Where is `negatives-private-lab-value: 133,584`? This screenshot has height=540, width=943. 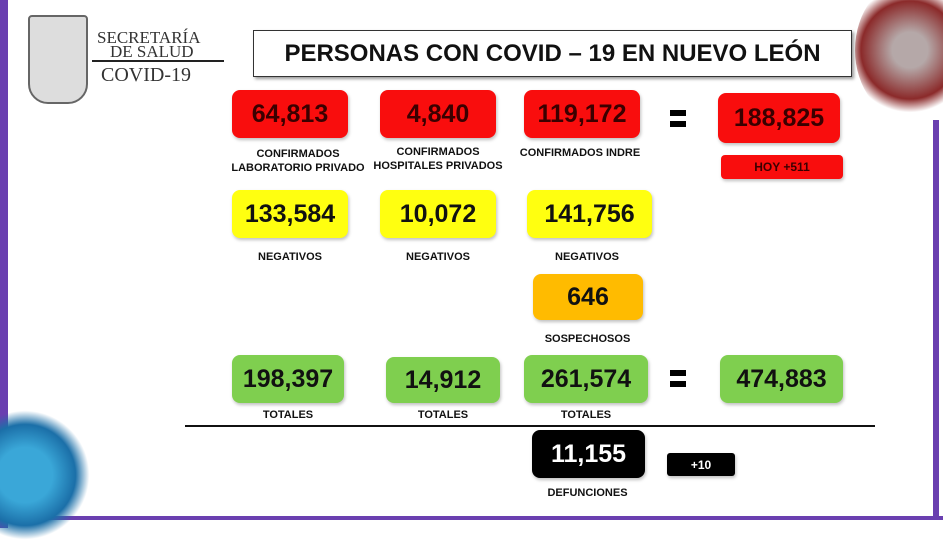 negatives-private-lab-value: 133,584 is located at coordinates (290, 214).